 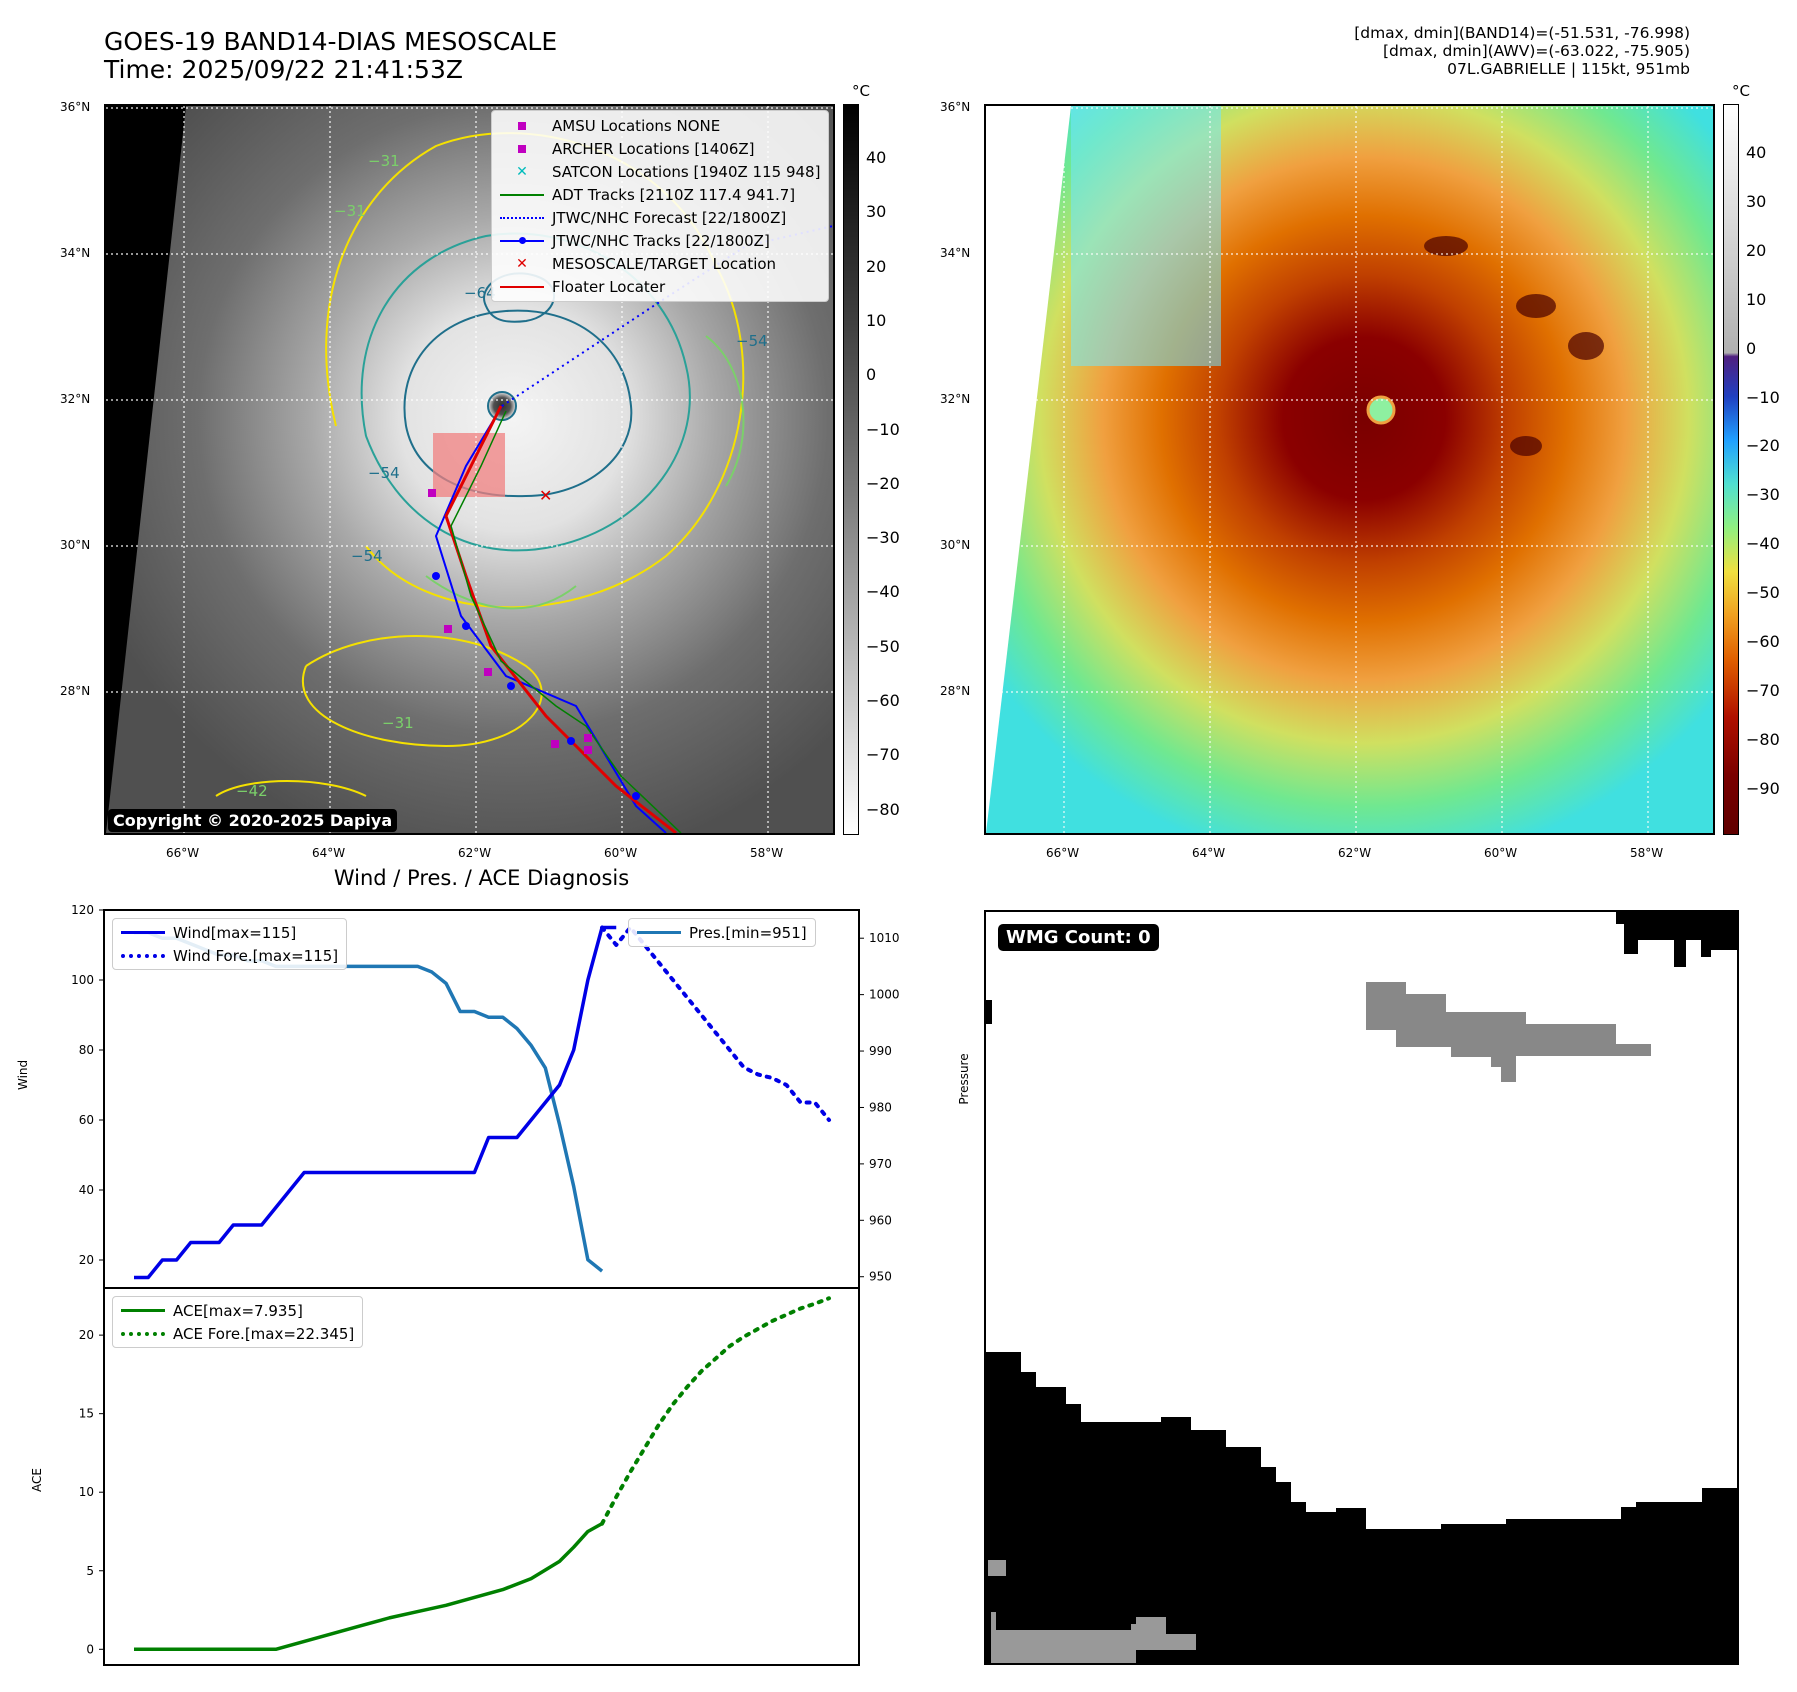 I want to click on colorbar-tick: −30, so click(x=883, y=538).